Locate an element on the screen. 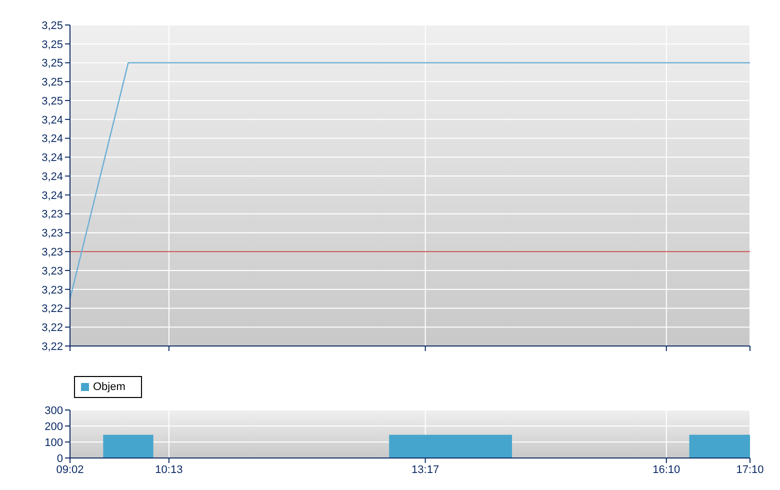  x-tick-label: 10:13 is located at coordinates (169, 470).